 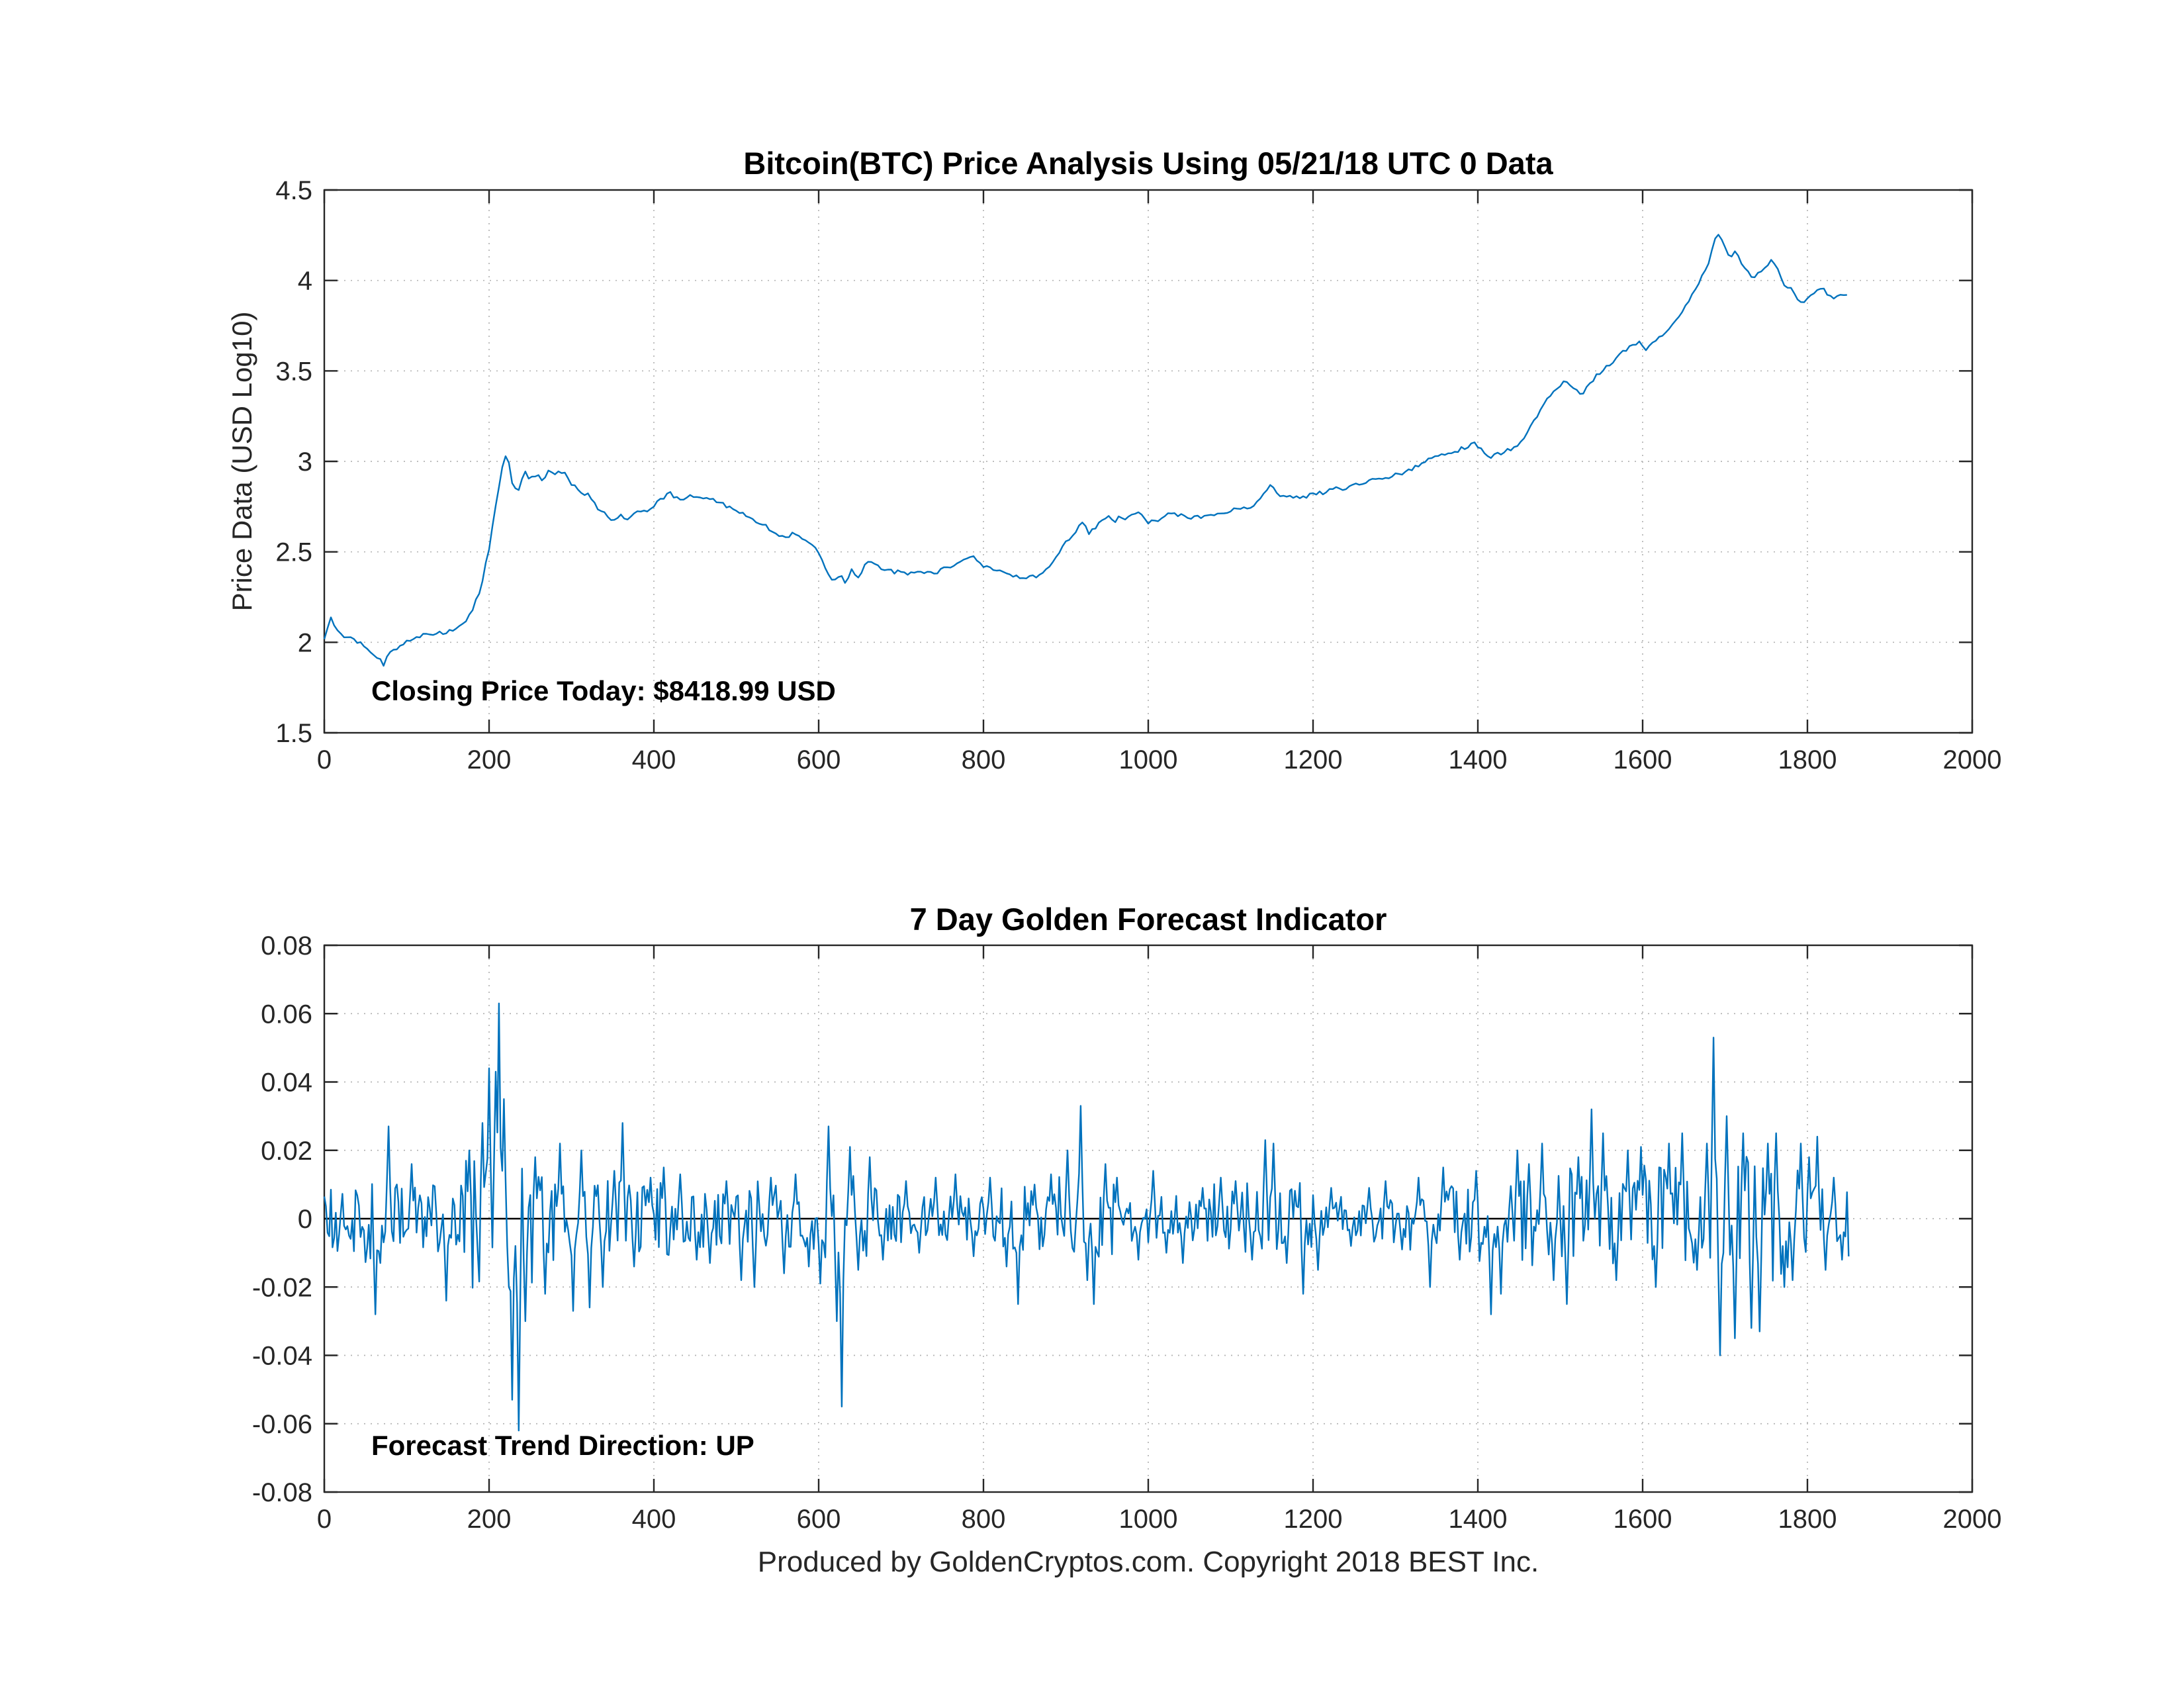 I want to click on y-tick-label: 3.5, so click(x=293, y=371).